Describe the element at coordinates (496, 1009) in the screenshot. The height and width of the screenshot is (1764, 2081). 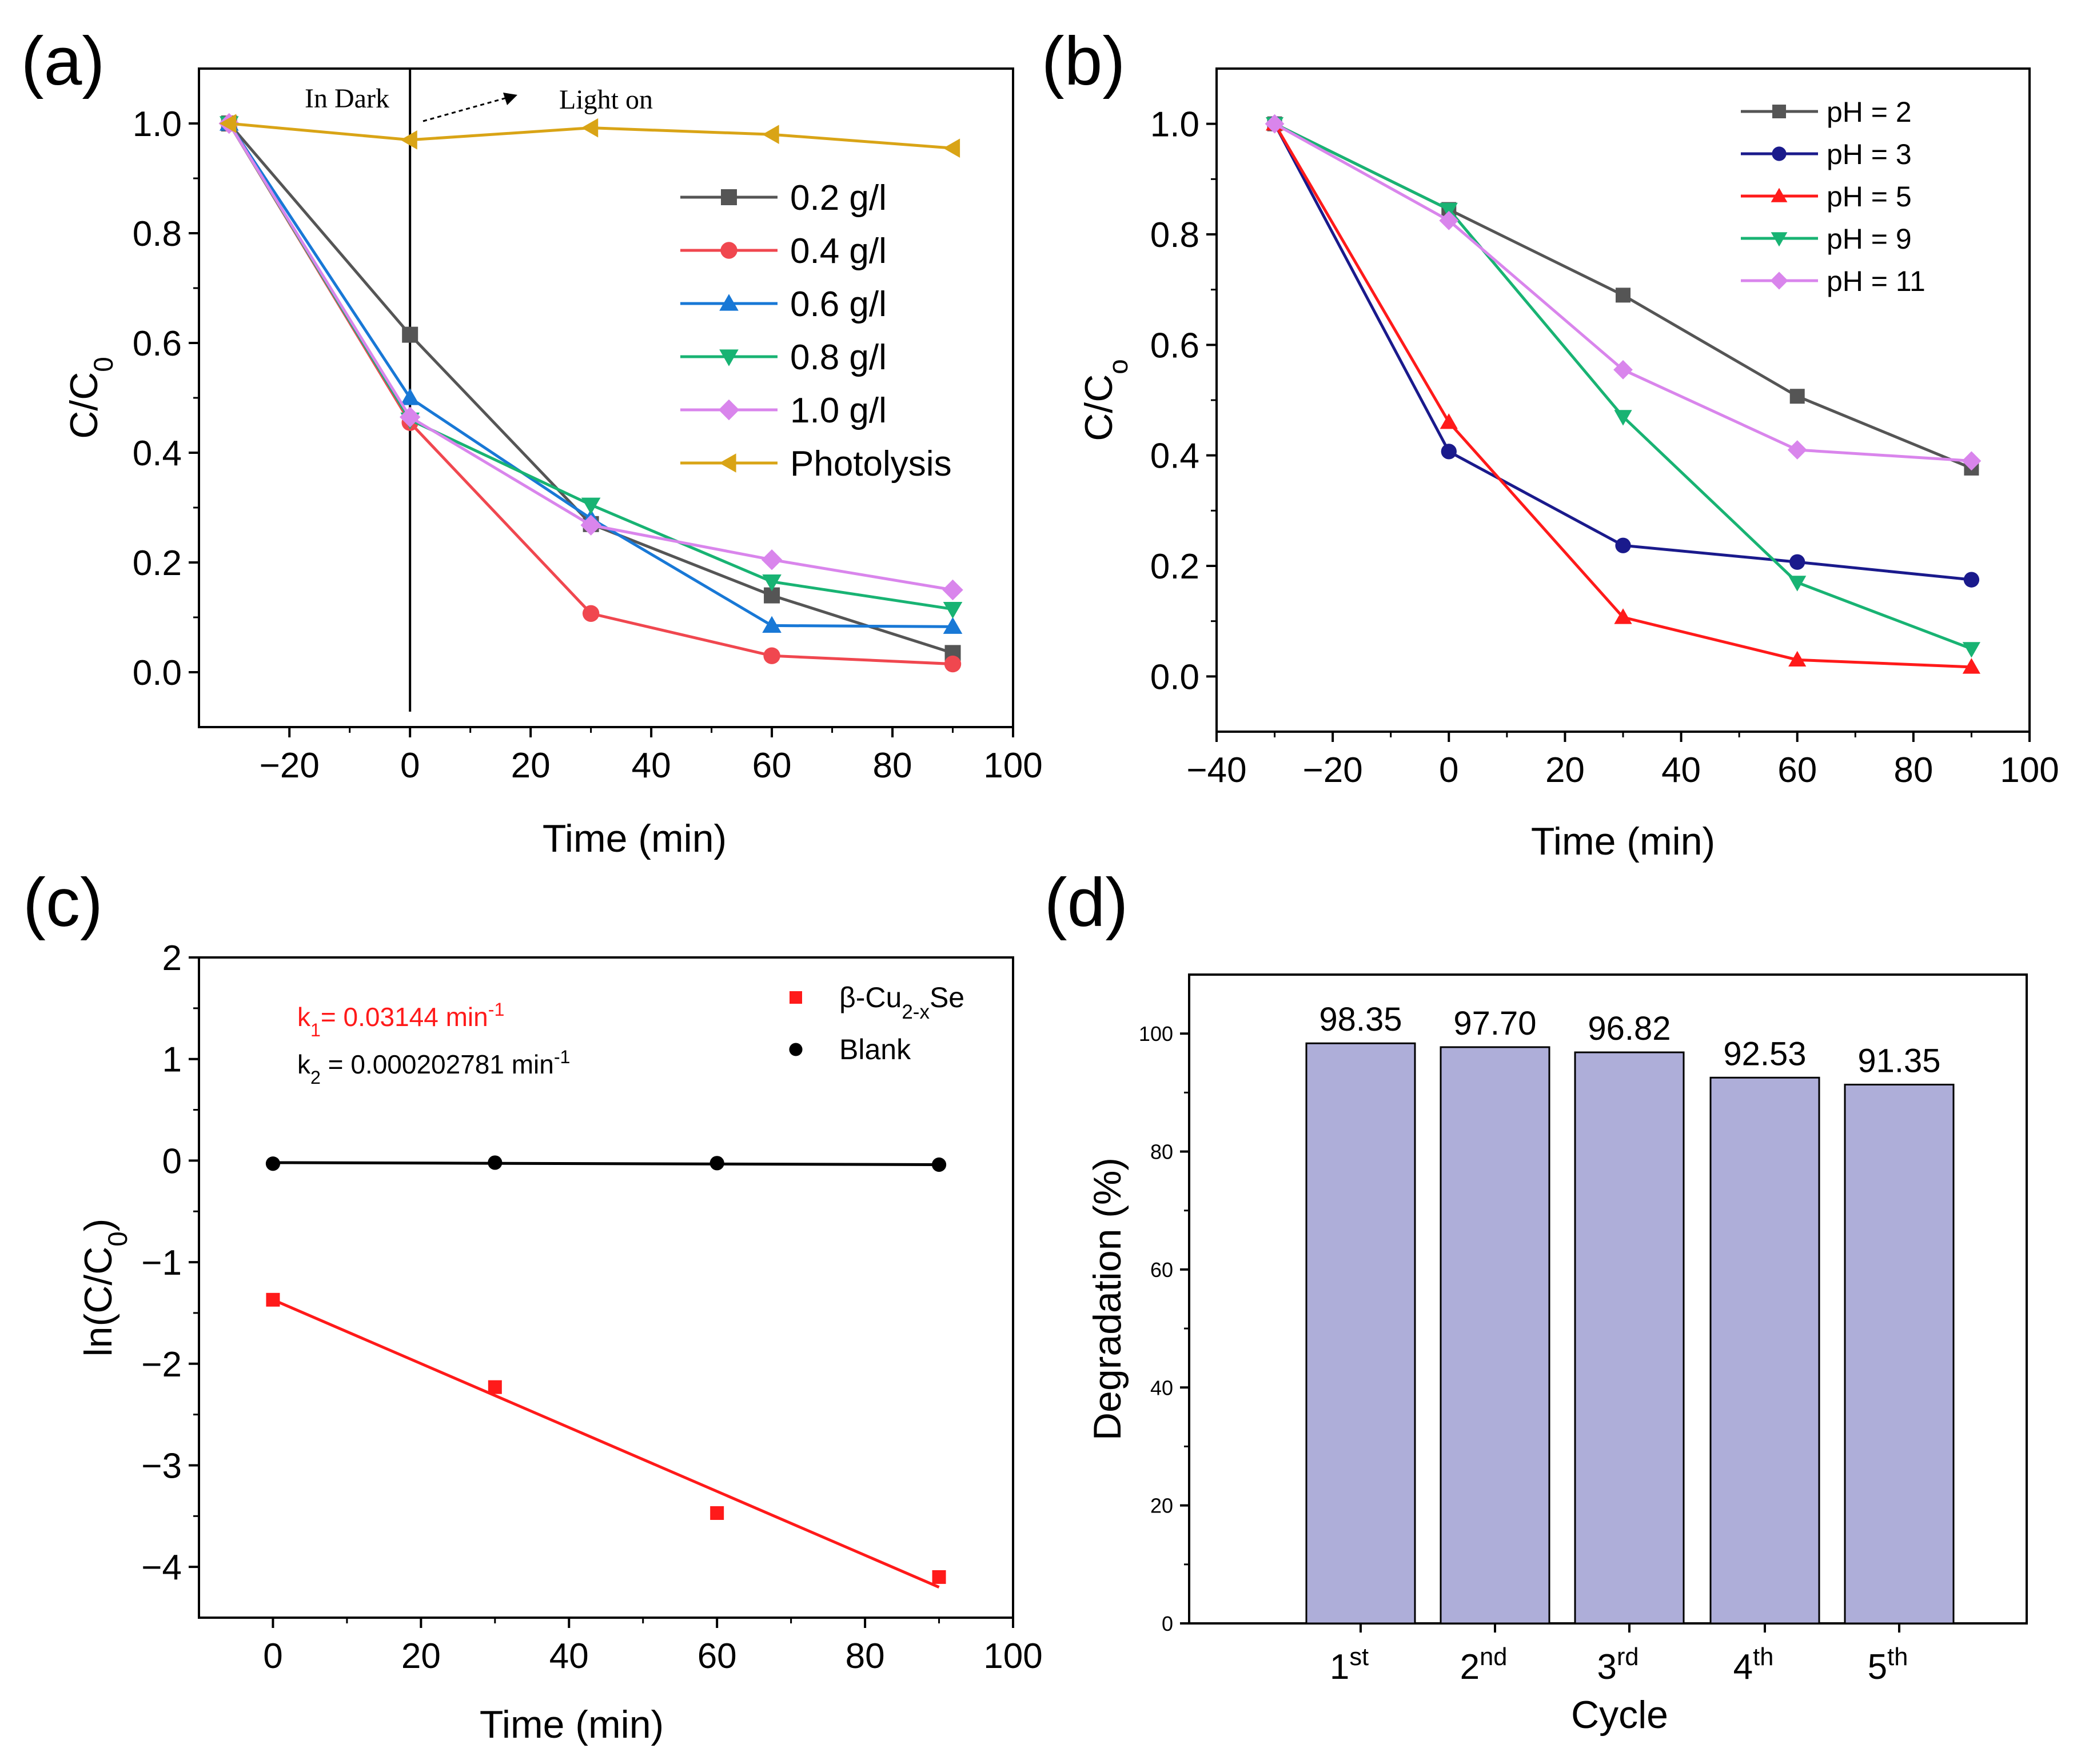
I see `k1-annotation-part-3: -1` at that location.